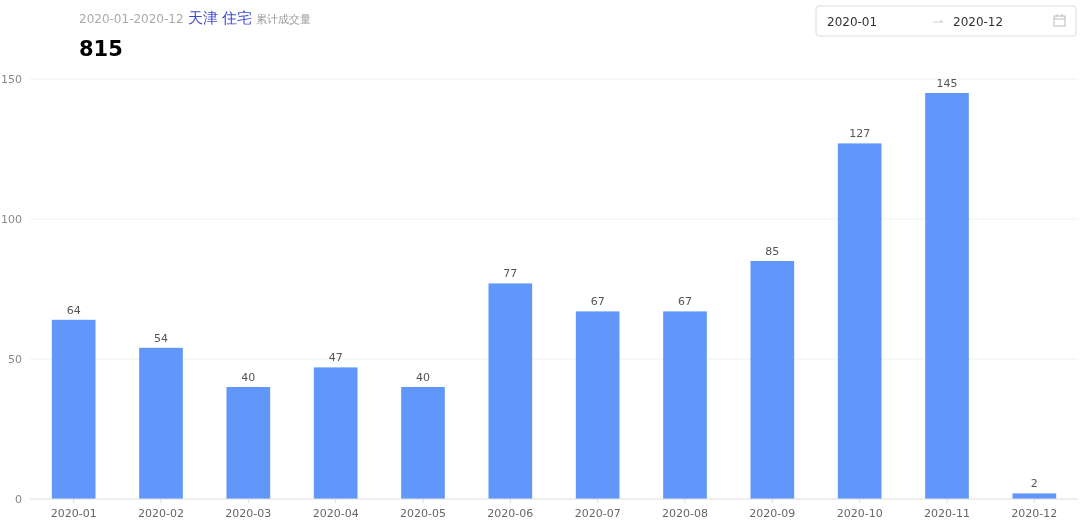 The height and width of the screenshot is (525, 1080). I want to click on x-tick-label: 2020-03, so click(248, 513).